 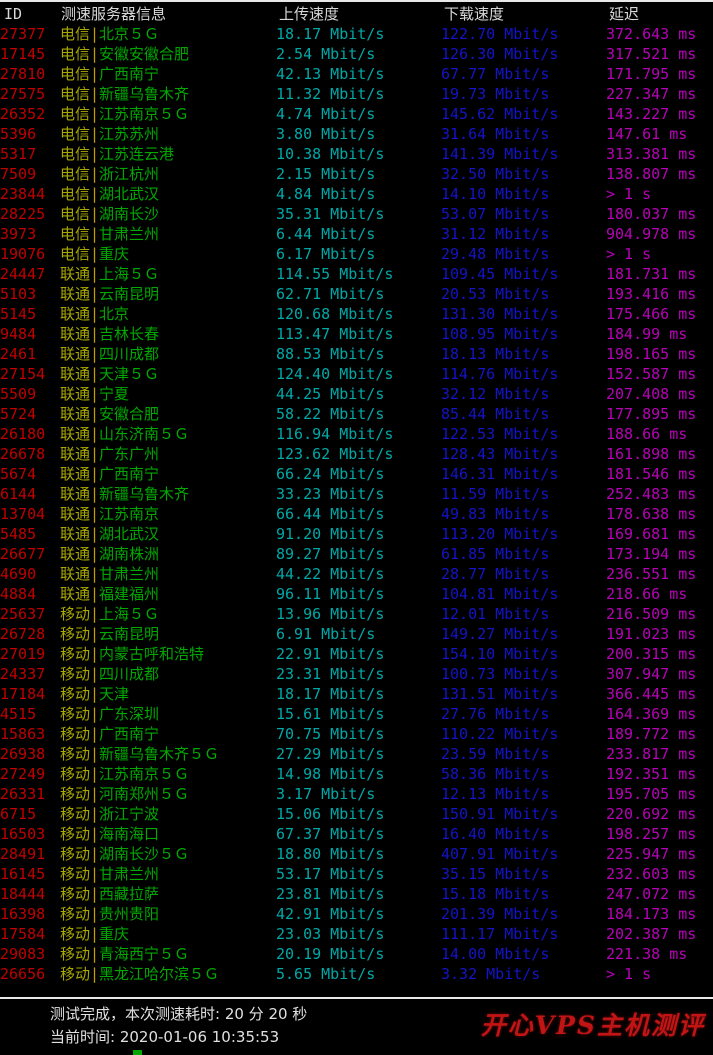 I want to click on cell-download-speed: 131.30 Mbit/s, so click(x=500, y=314).